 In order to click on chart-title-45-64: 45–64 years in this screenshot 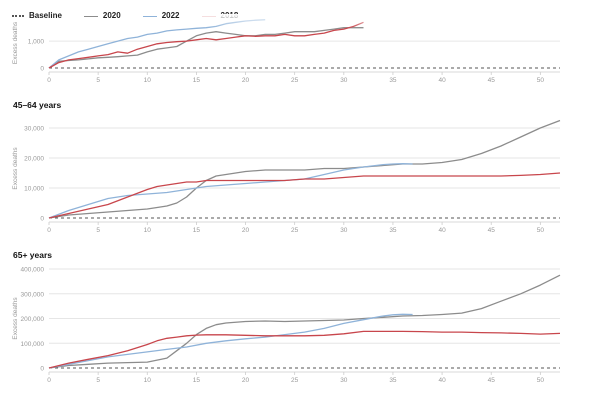, I will do `click(37, 105)`.